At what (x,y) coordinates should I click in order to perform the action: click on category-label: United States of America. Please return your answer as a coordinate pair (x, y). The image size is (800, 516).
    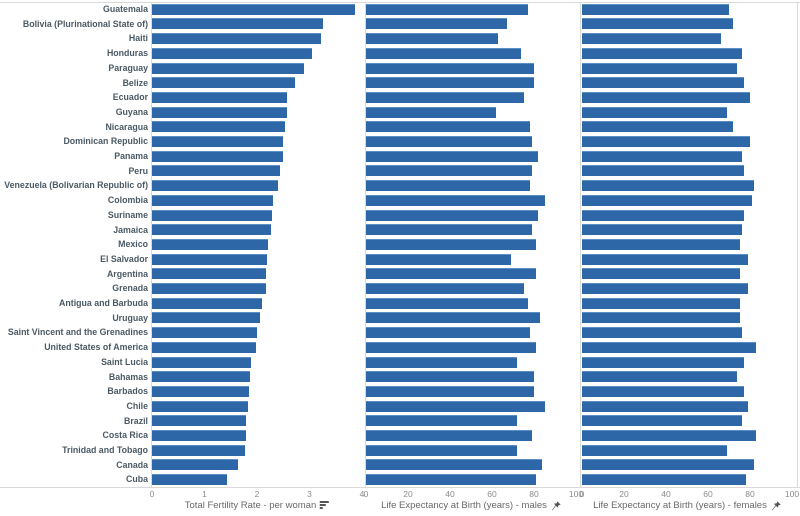
    Looking at the image, I should click on (96, 347).